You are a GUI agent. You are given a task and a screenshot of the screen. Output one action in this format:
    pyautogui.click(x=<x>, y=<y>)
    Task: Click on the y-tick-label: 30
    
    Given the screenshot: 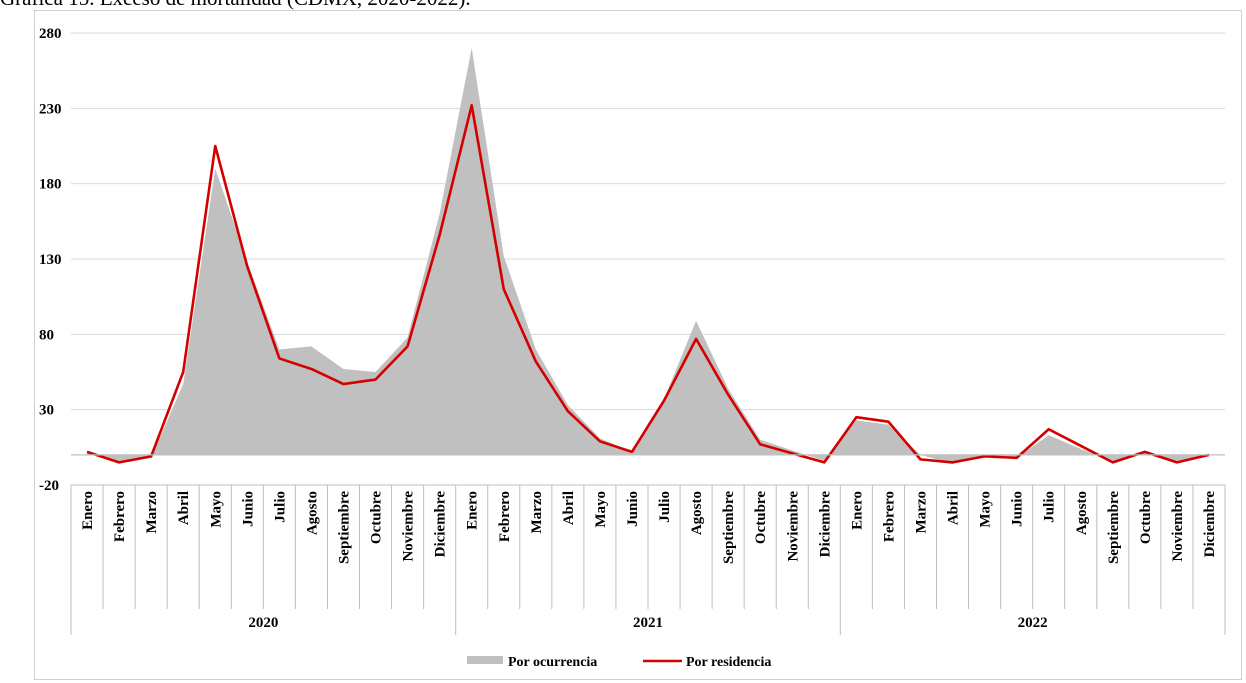 What is the action you would take?
    pyautogui.click(x=46, y=411)
    